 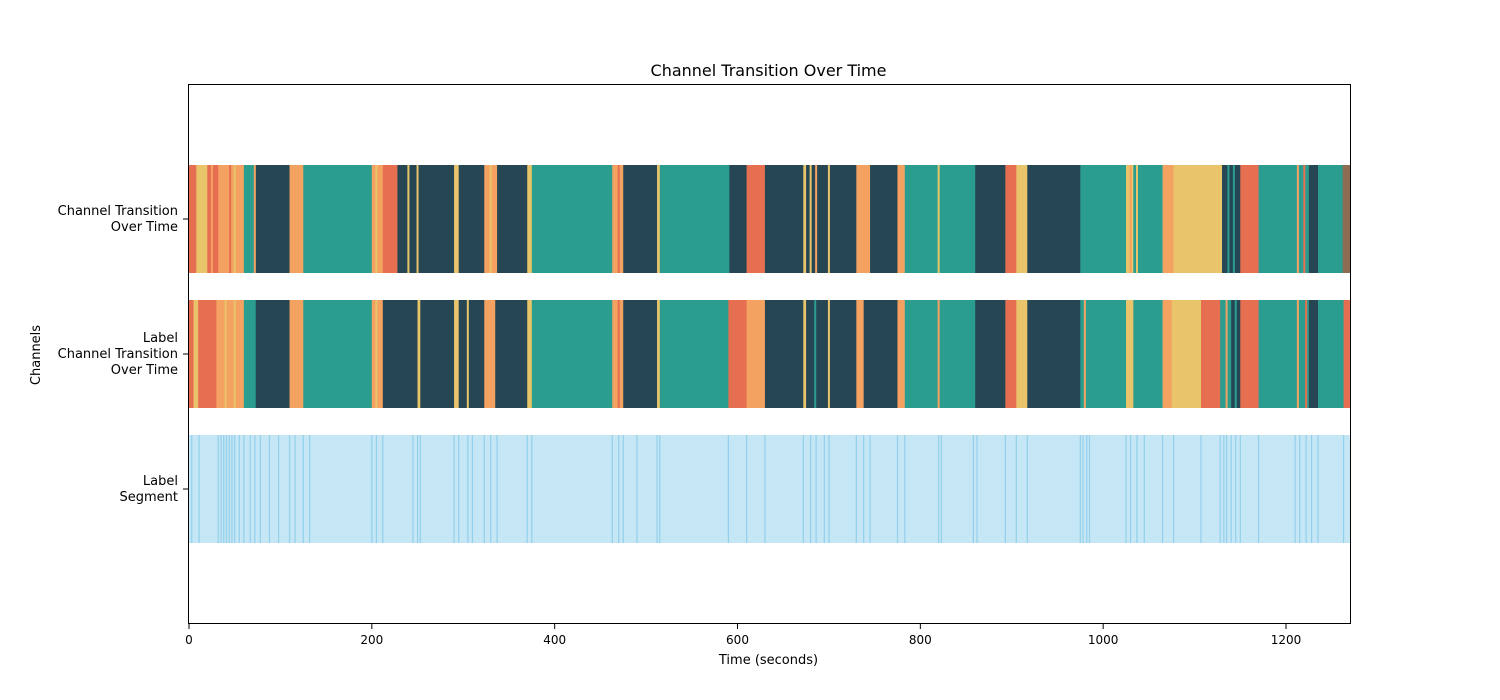 I want to click on x-axis-label: Time (seconds), so click(x=768, y=660).